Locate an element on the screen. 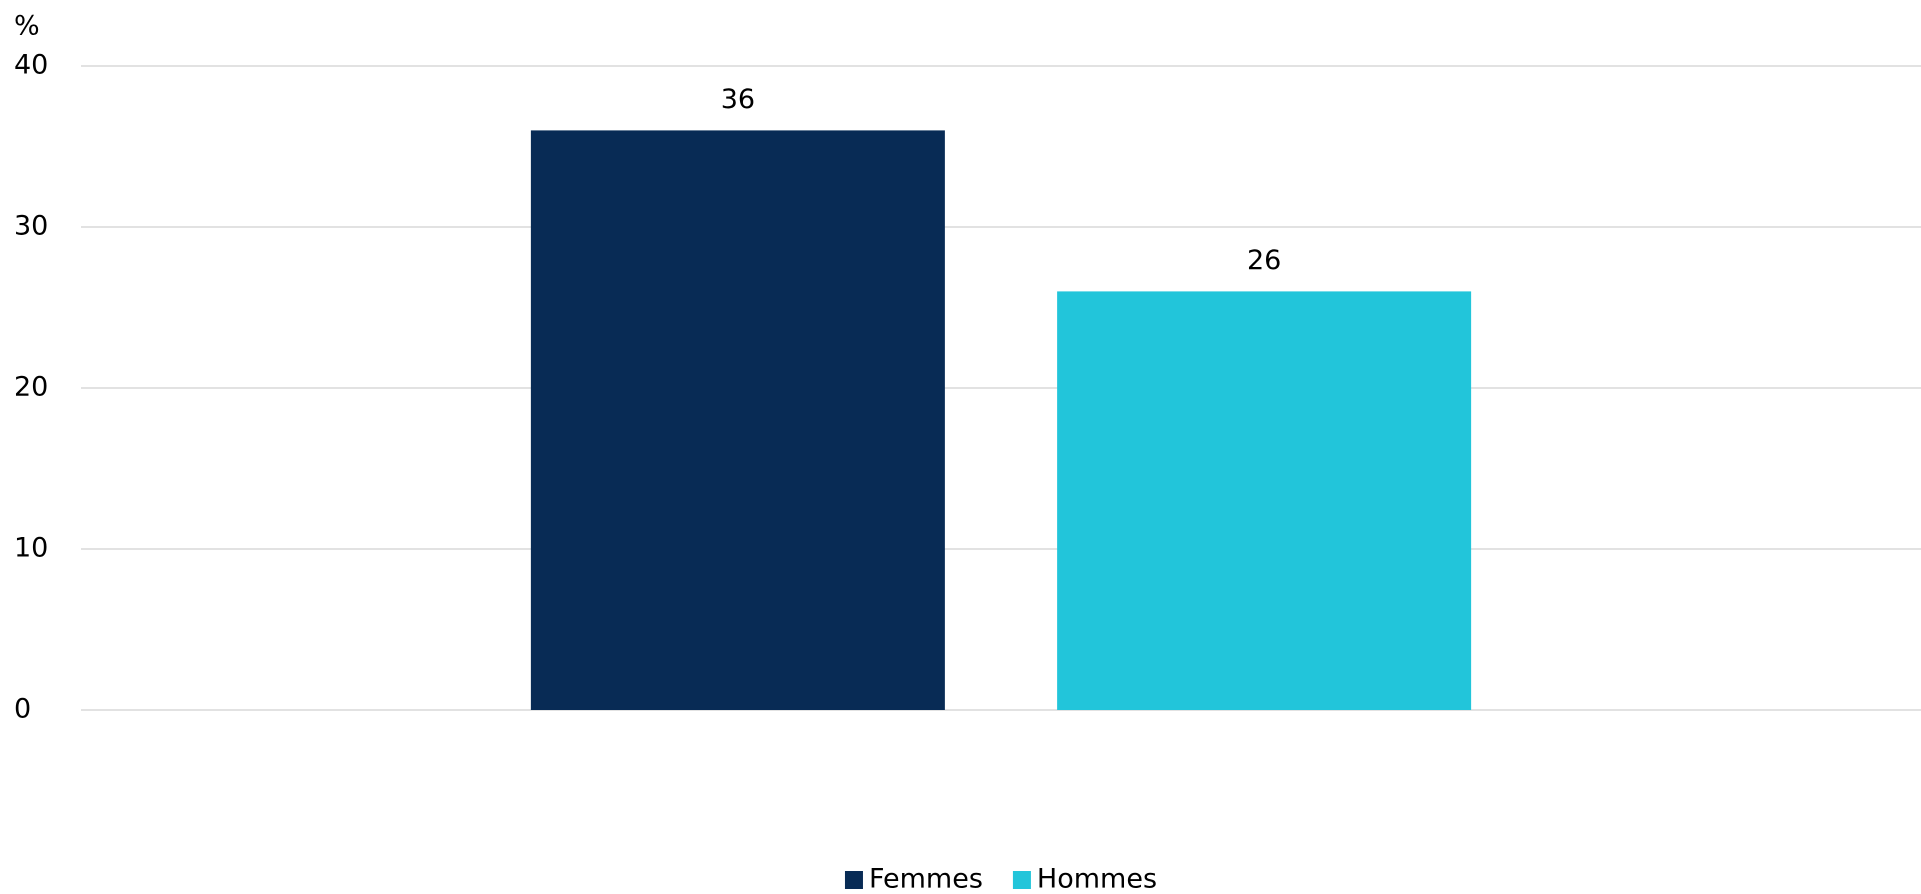  y-tick-label: 10 is located at coordinates (31, 548).